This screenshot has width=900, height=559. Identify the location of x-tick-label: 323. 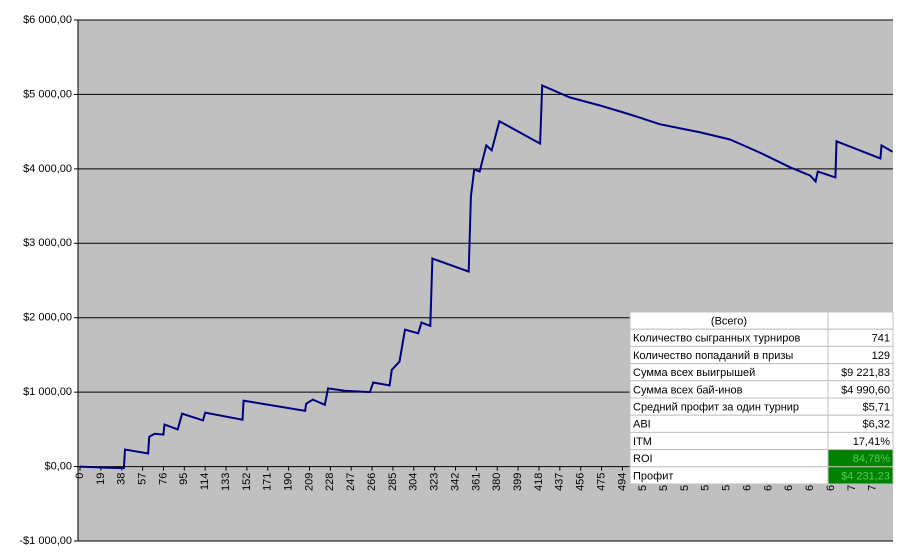
(435, 482).